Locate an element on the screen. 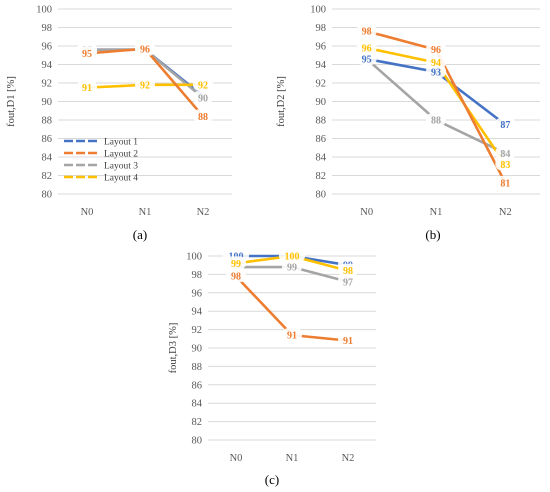  data-label: 97 is located at coordinates (348, 282).